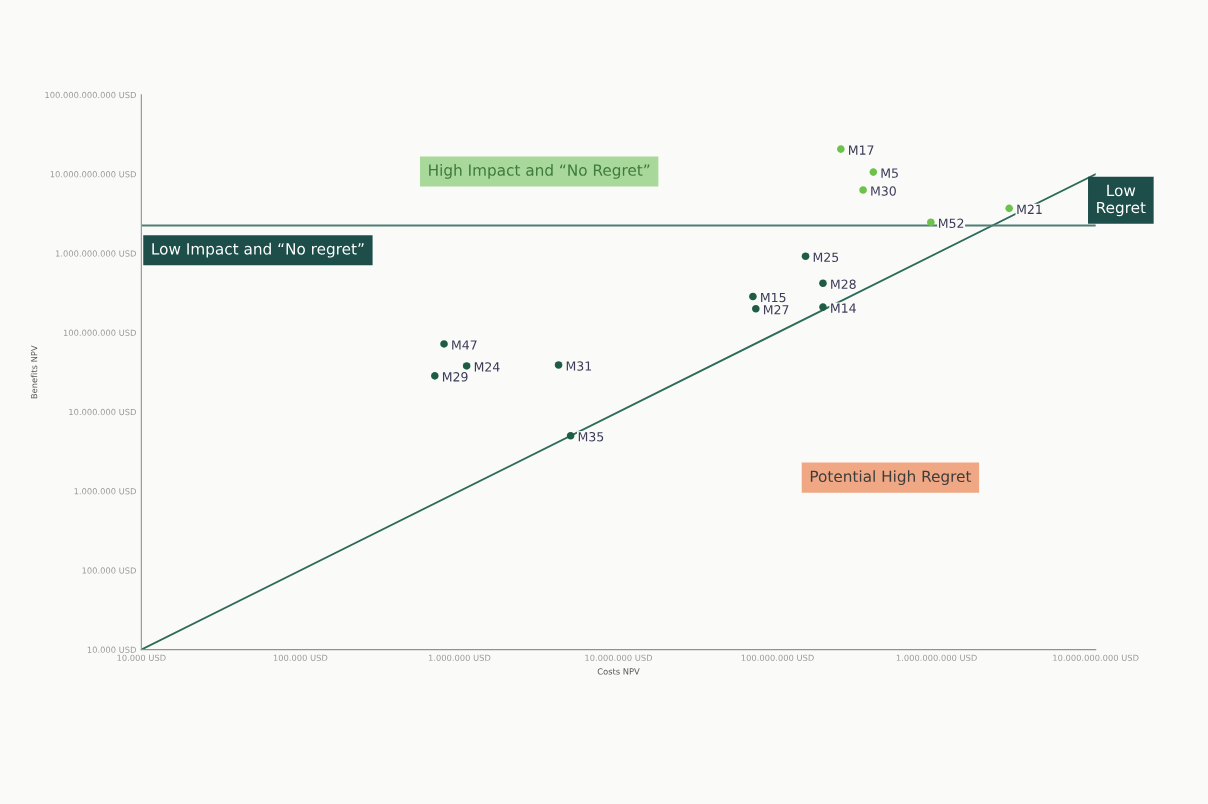 Image resolution: width=1208 pixels, height=804 pixels. What do you see at coordinates (539, 171) in the screenshot?
I see `annotation: High Impact and “No Regret”` at bounding box center [539, 171].